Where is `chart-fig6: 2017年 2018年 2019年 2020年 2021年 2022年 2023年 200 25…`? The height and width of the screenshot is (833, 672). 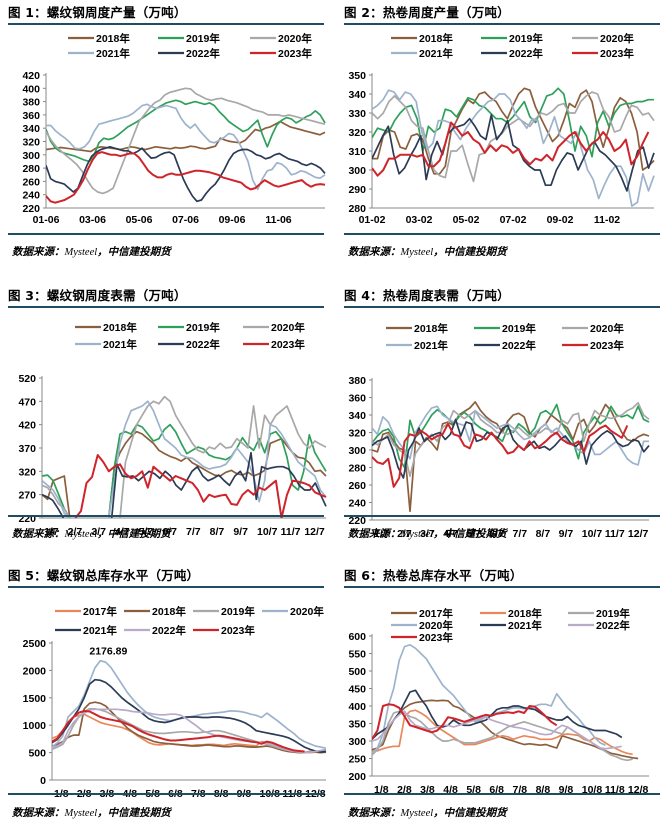 chart-fig6: 2017年 2018年 2019年 2020年 2021年 2022年 2023年 200 25… is located at coordinates (498, 701).